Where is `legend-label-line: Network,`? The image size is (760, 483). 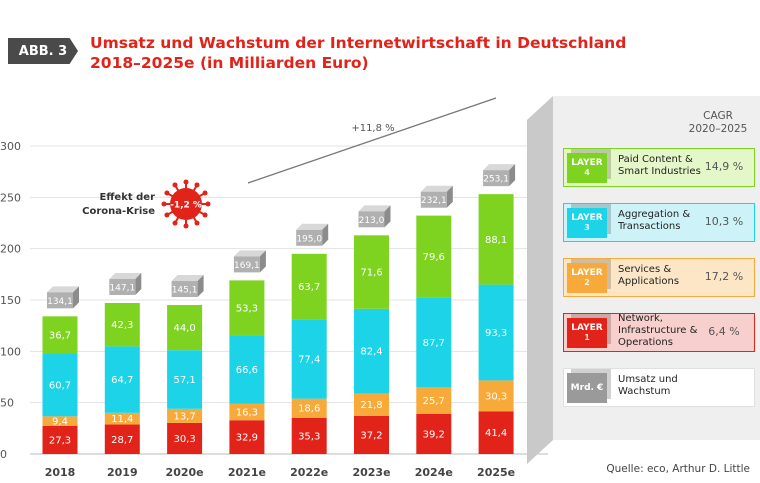
legend-label-line: Network, is located at coordinates (640, 318).